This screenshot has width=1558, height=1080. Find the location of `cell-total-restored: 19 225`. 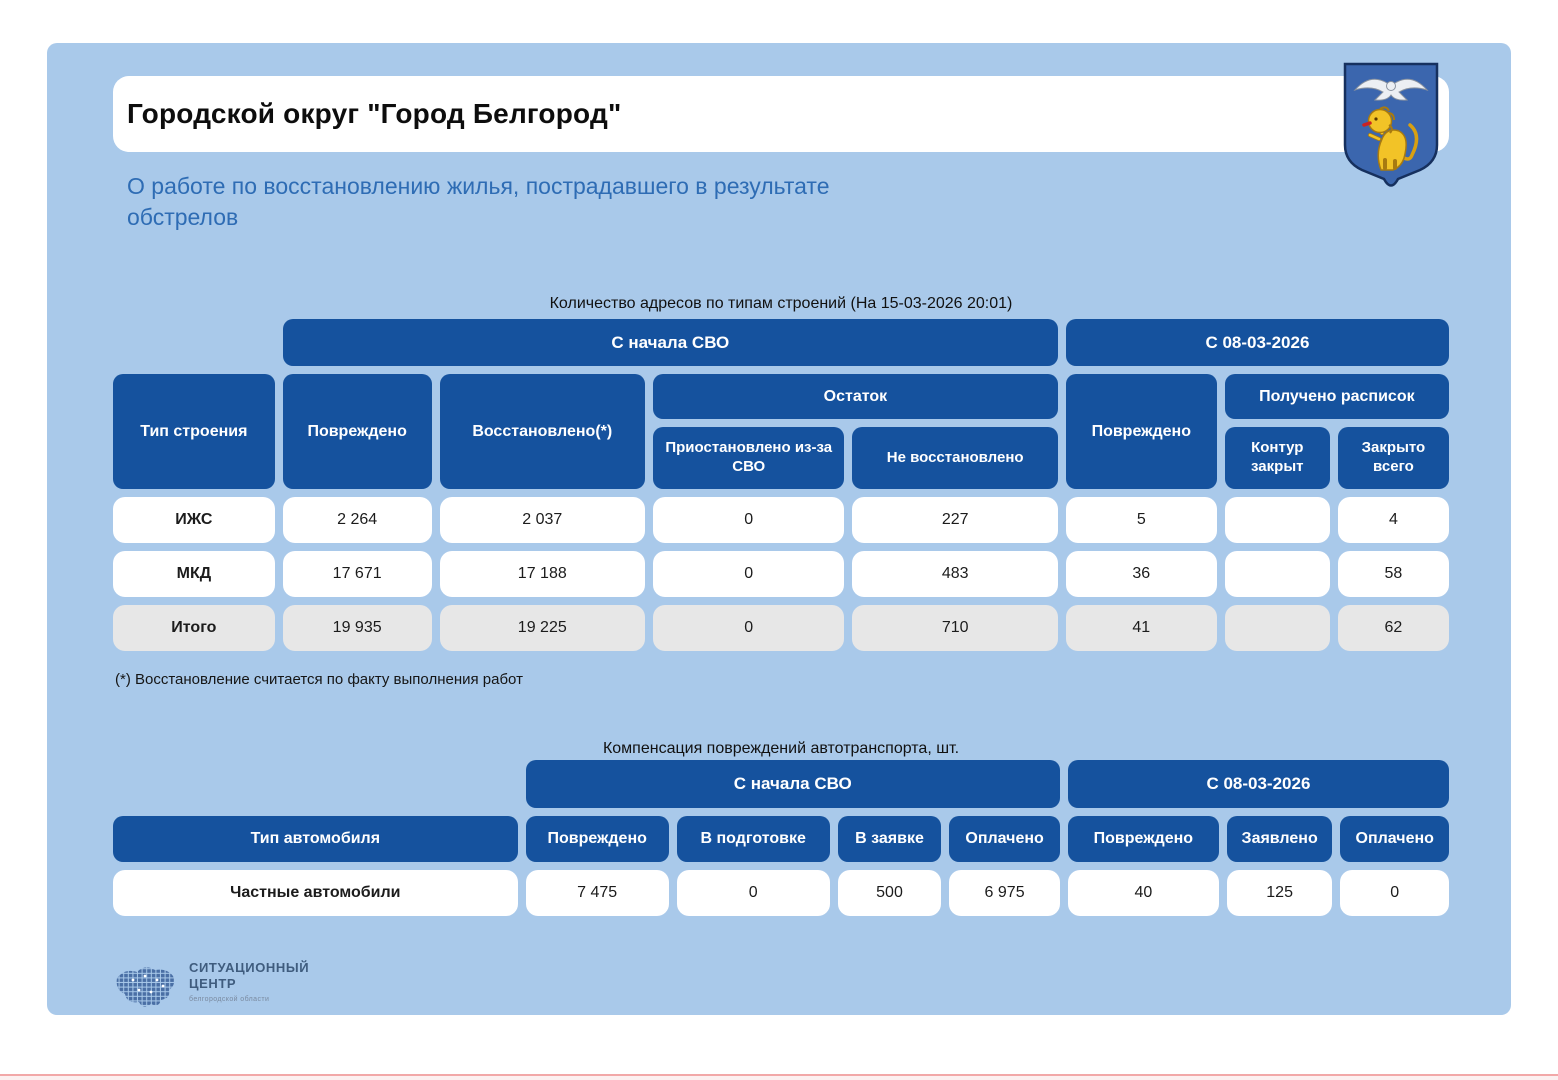

cell-total-restored: 19 225 is located at coordinates (542, 628).